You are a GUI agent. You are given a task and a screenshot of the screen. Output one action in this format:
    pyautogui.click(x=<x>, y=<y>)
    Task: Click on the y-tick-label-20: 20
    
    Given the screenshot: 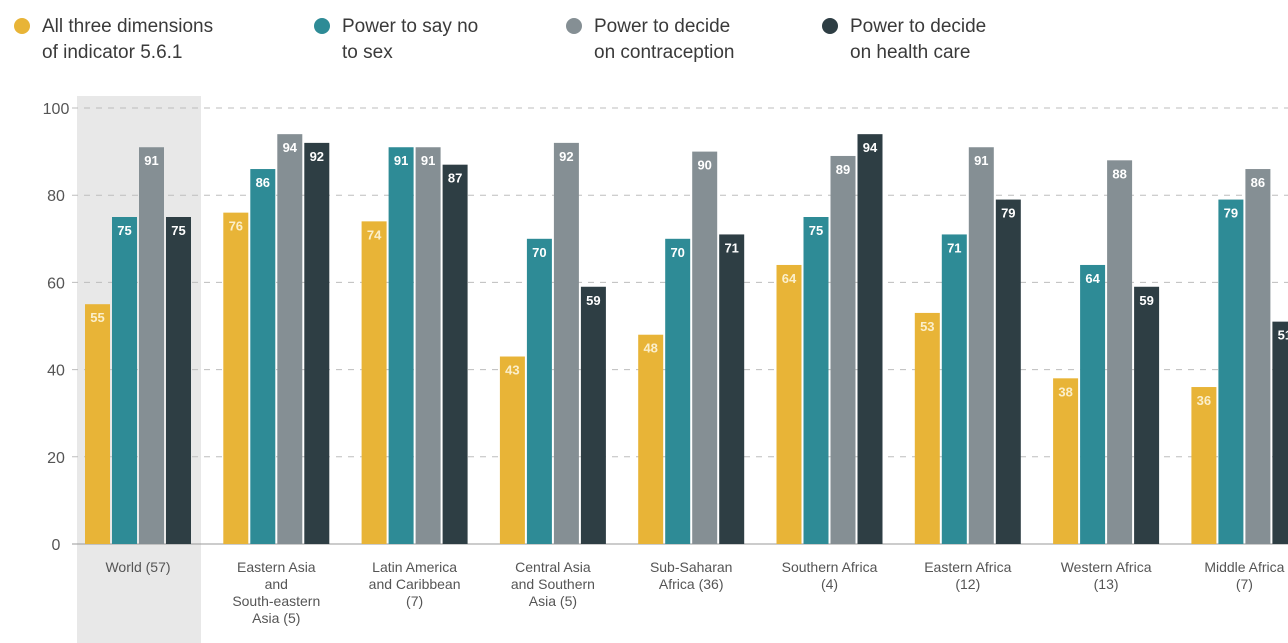 What is the action you would take?
    pyautogui.click(x=56, y=458)
    